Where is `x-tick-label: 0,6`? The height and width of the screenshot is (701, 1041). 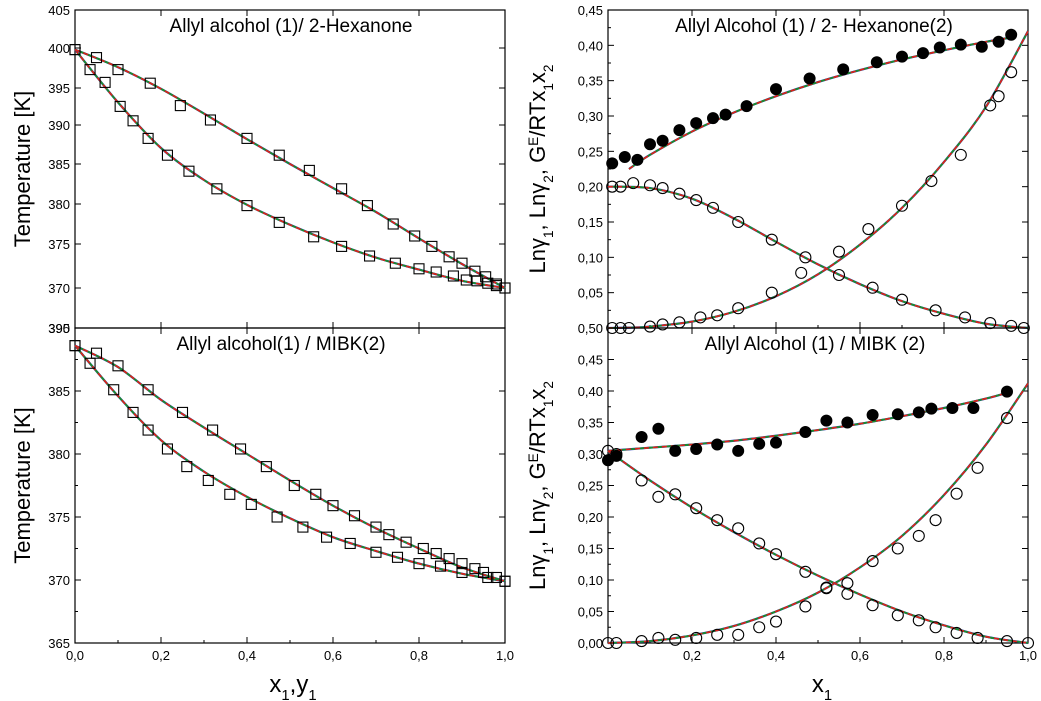
x-tick-label: 0,6 is located at coordinates (333, 655).